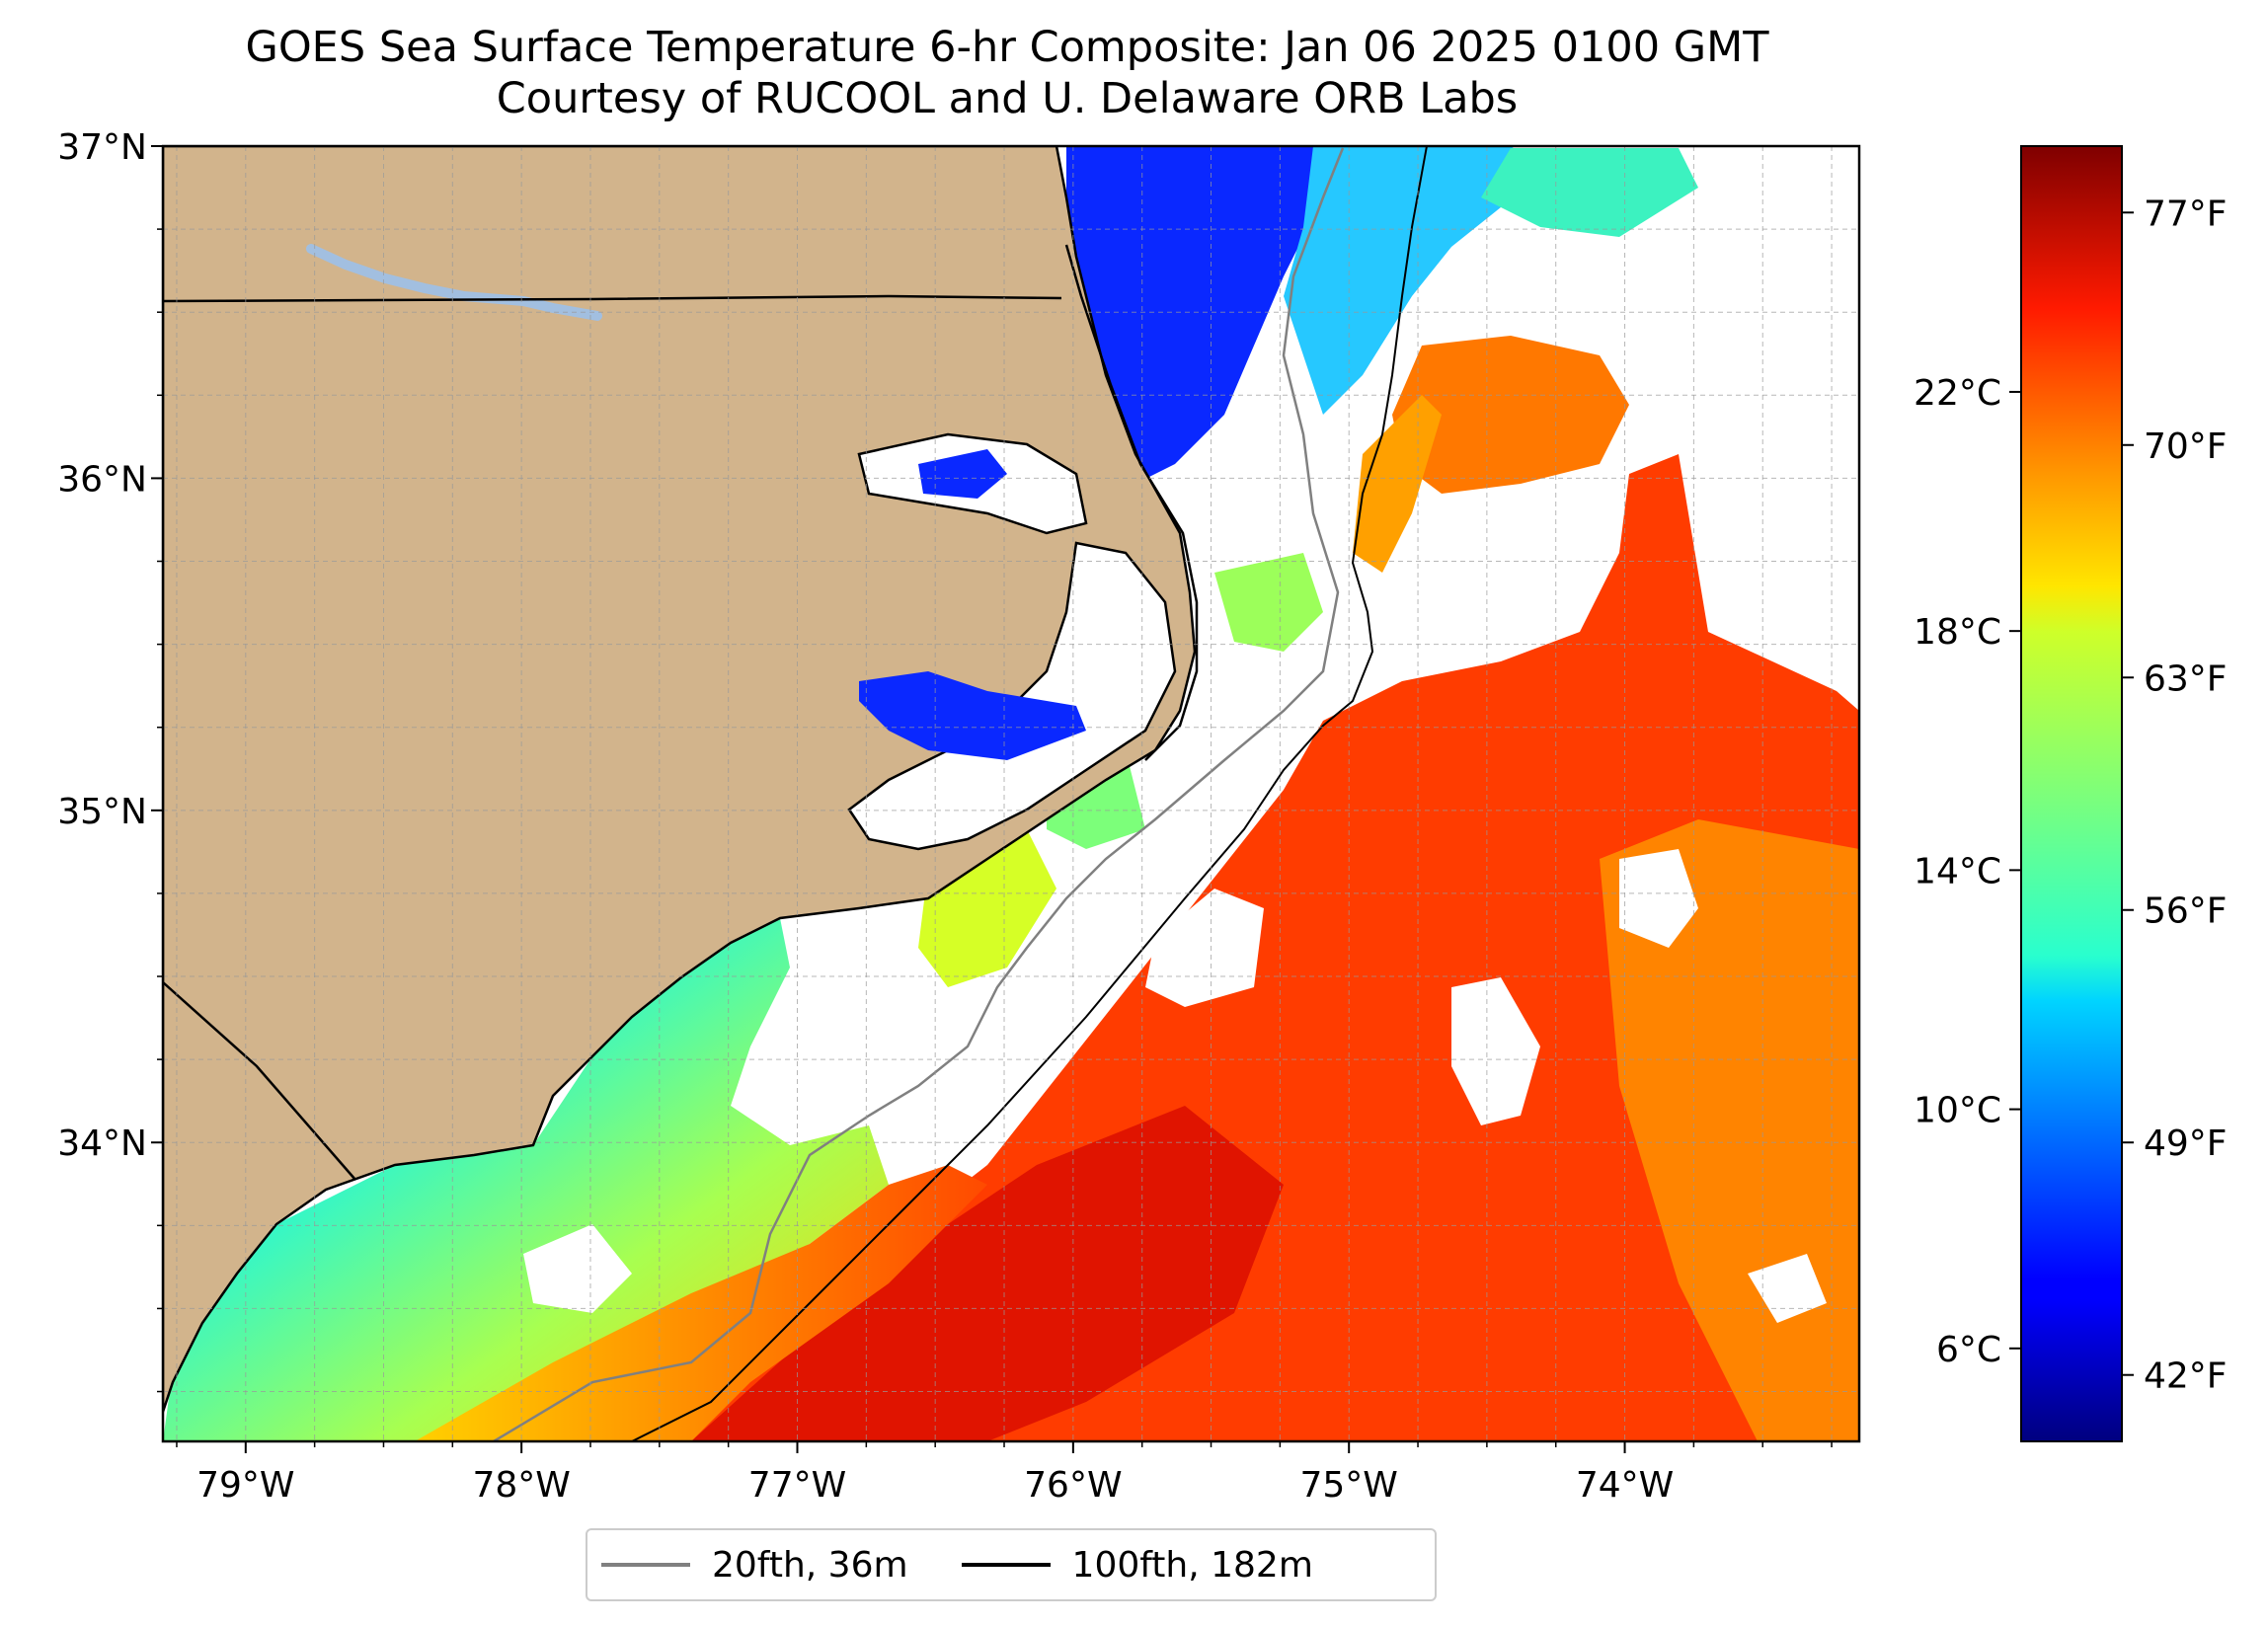 This screenshot has width=2268, height=1626. Describe the element at coordinates (1397, 484) in the screenshot. I see `shelf-break-orange` at that location.